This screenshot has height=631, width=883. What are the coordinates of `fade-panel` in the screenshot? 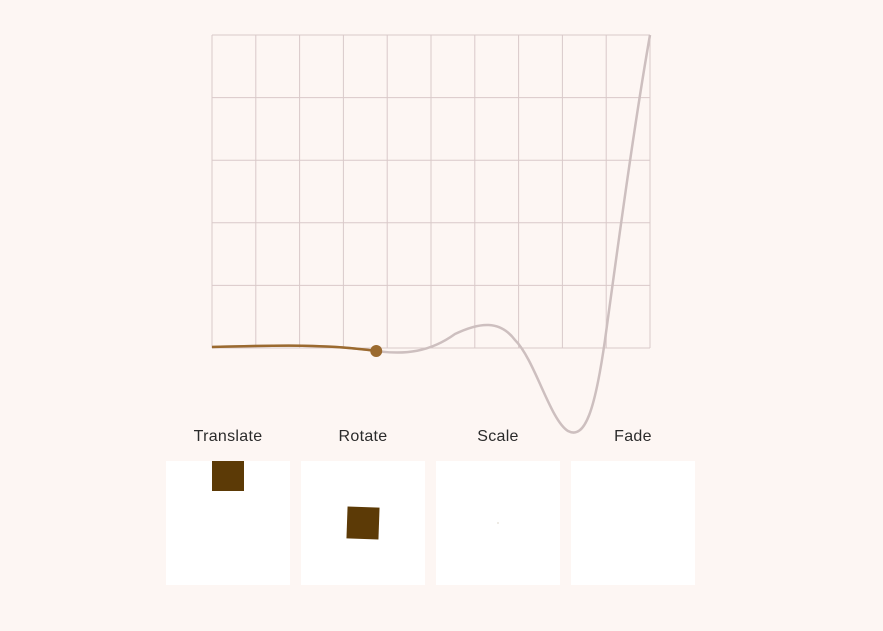 It's located at (633, 523).